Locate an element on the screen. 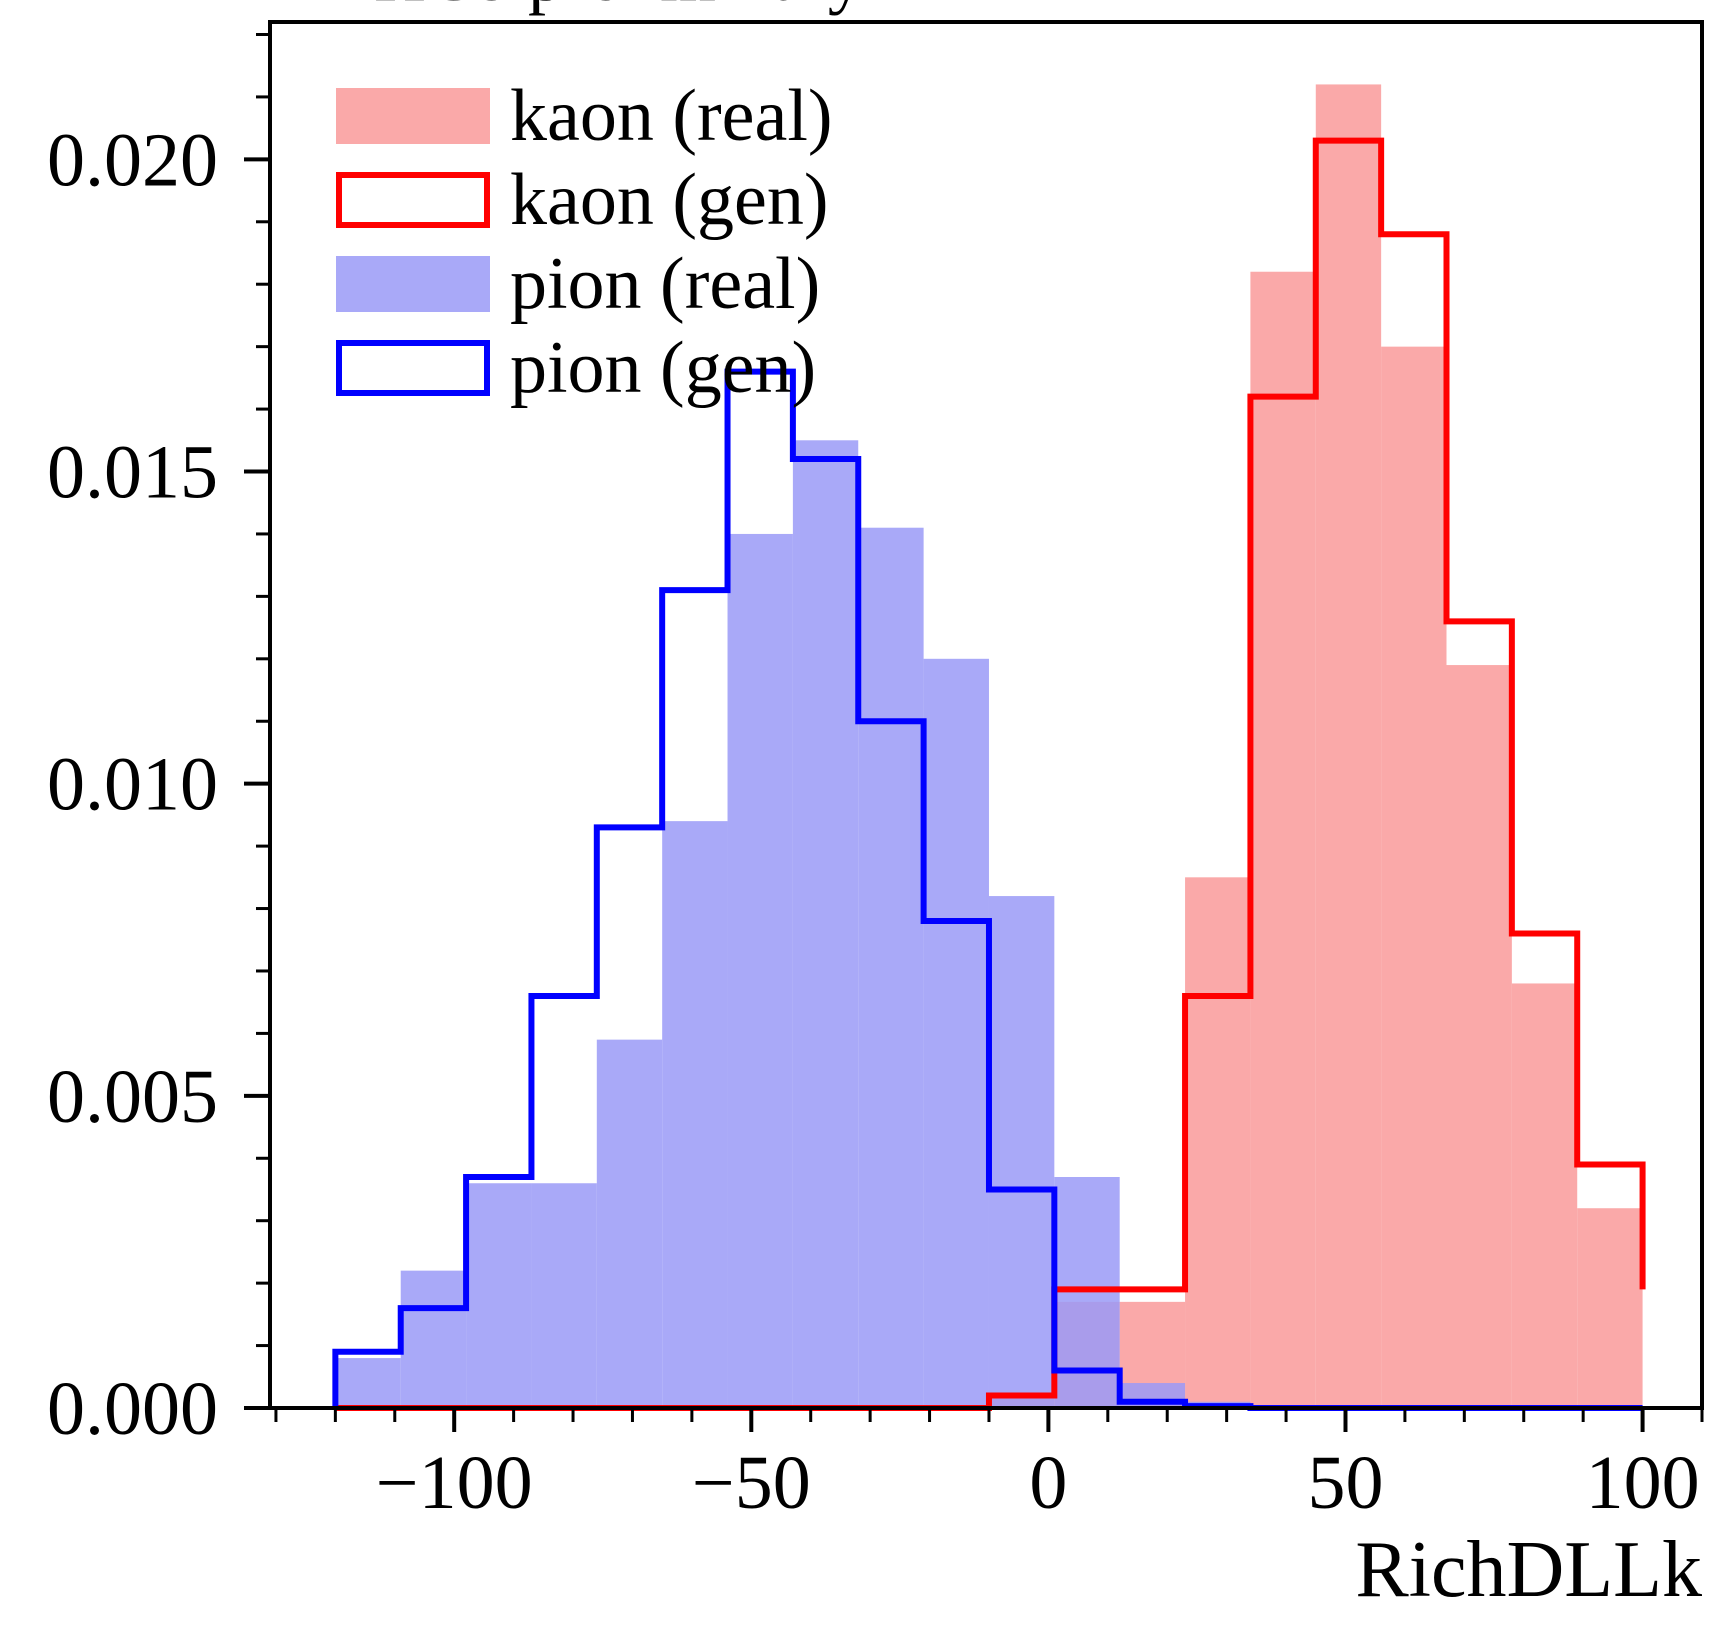  y-tick-label: 0.010 is located at coordinates (132, 785).